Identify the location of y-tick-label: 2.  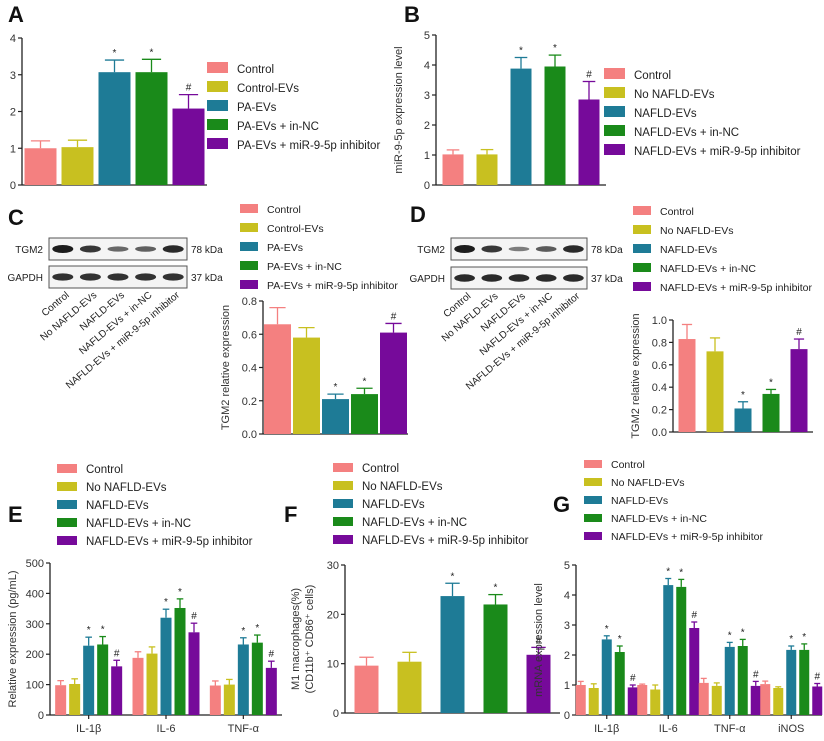
(567, 656).